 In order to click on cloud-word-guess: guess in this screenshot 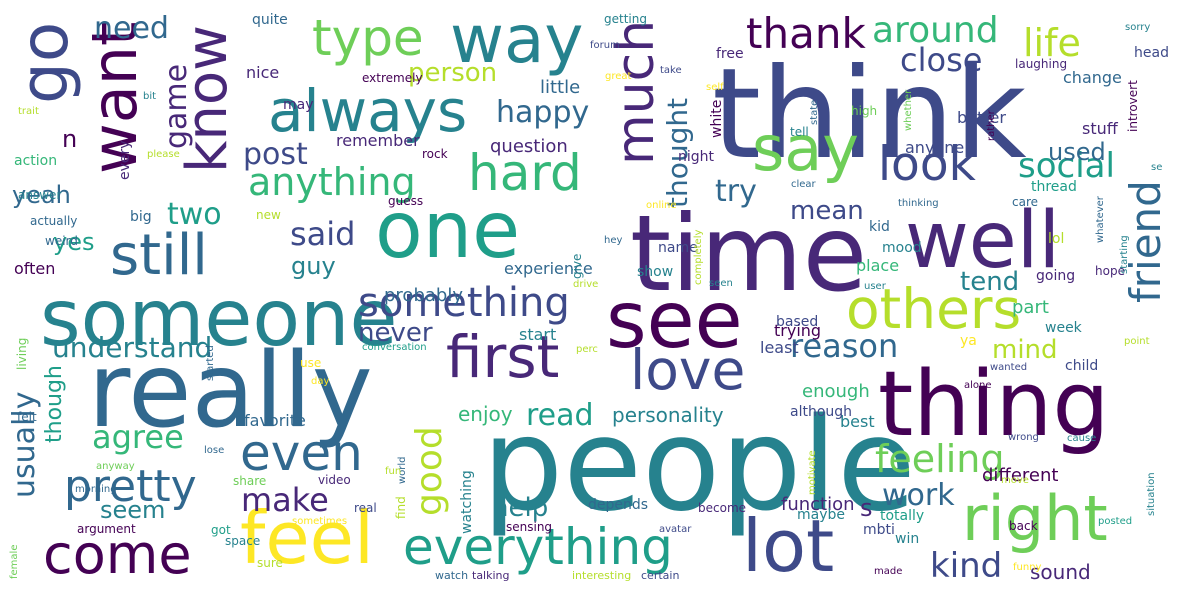, I will do `click(406, 201)`.